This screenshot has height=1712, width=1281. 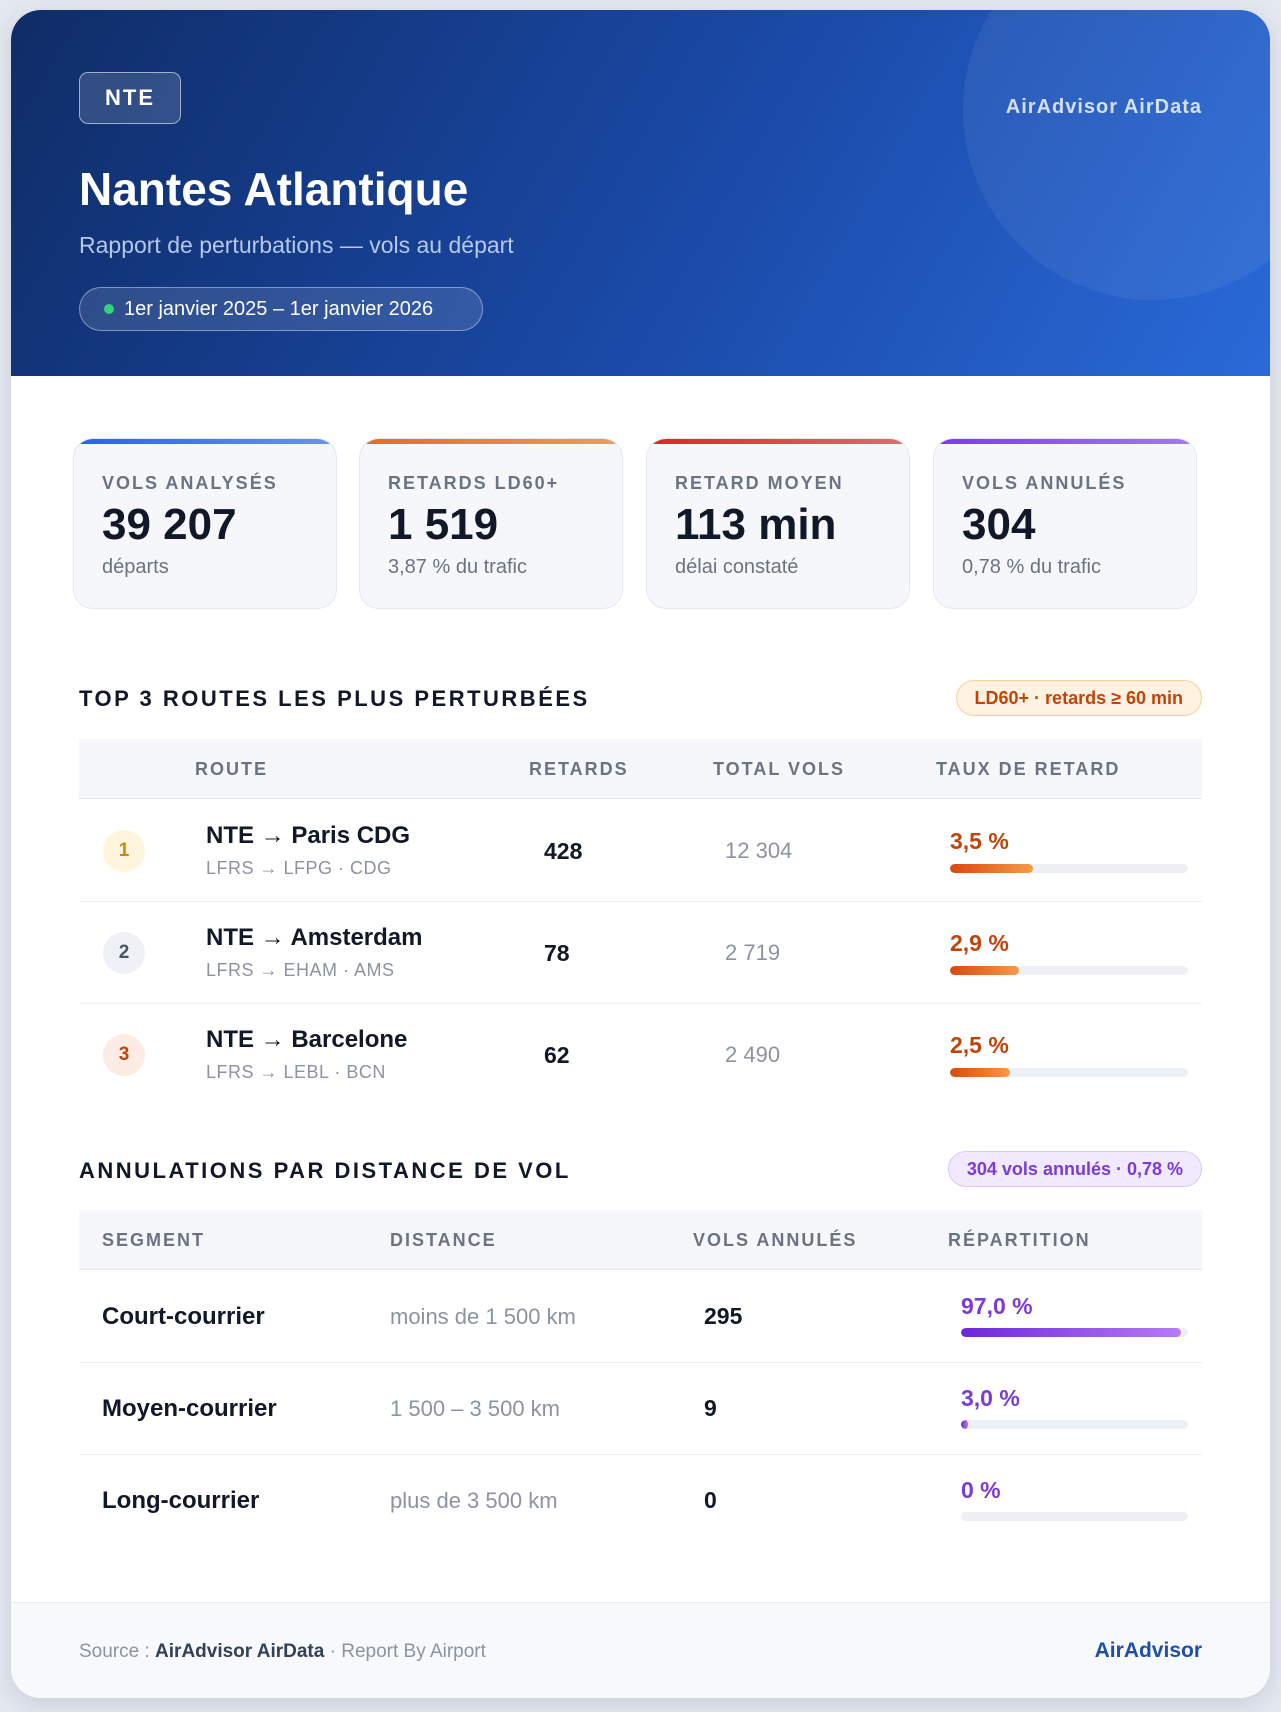 I want to click on route-rate: 2,9 %, so click(x=979, y=943).